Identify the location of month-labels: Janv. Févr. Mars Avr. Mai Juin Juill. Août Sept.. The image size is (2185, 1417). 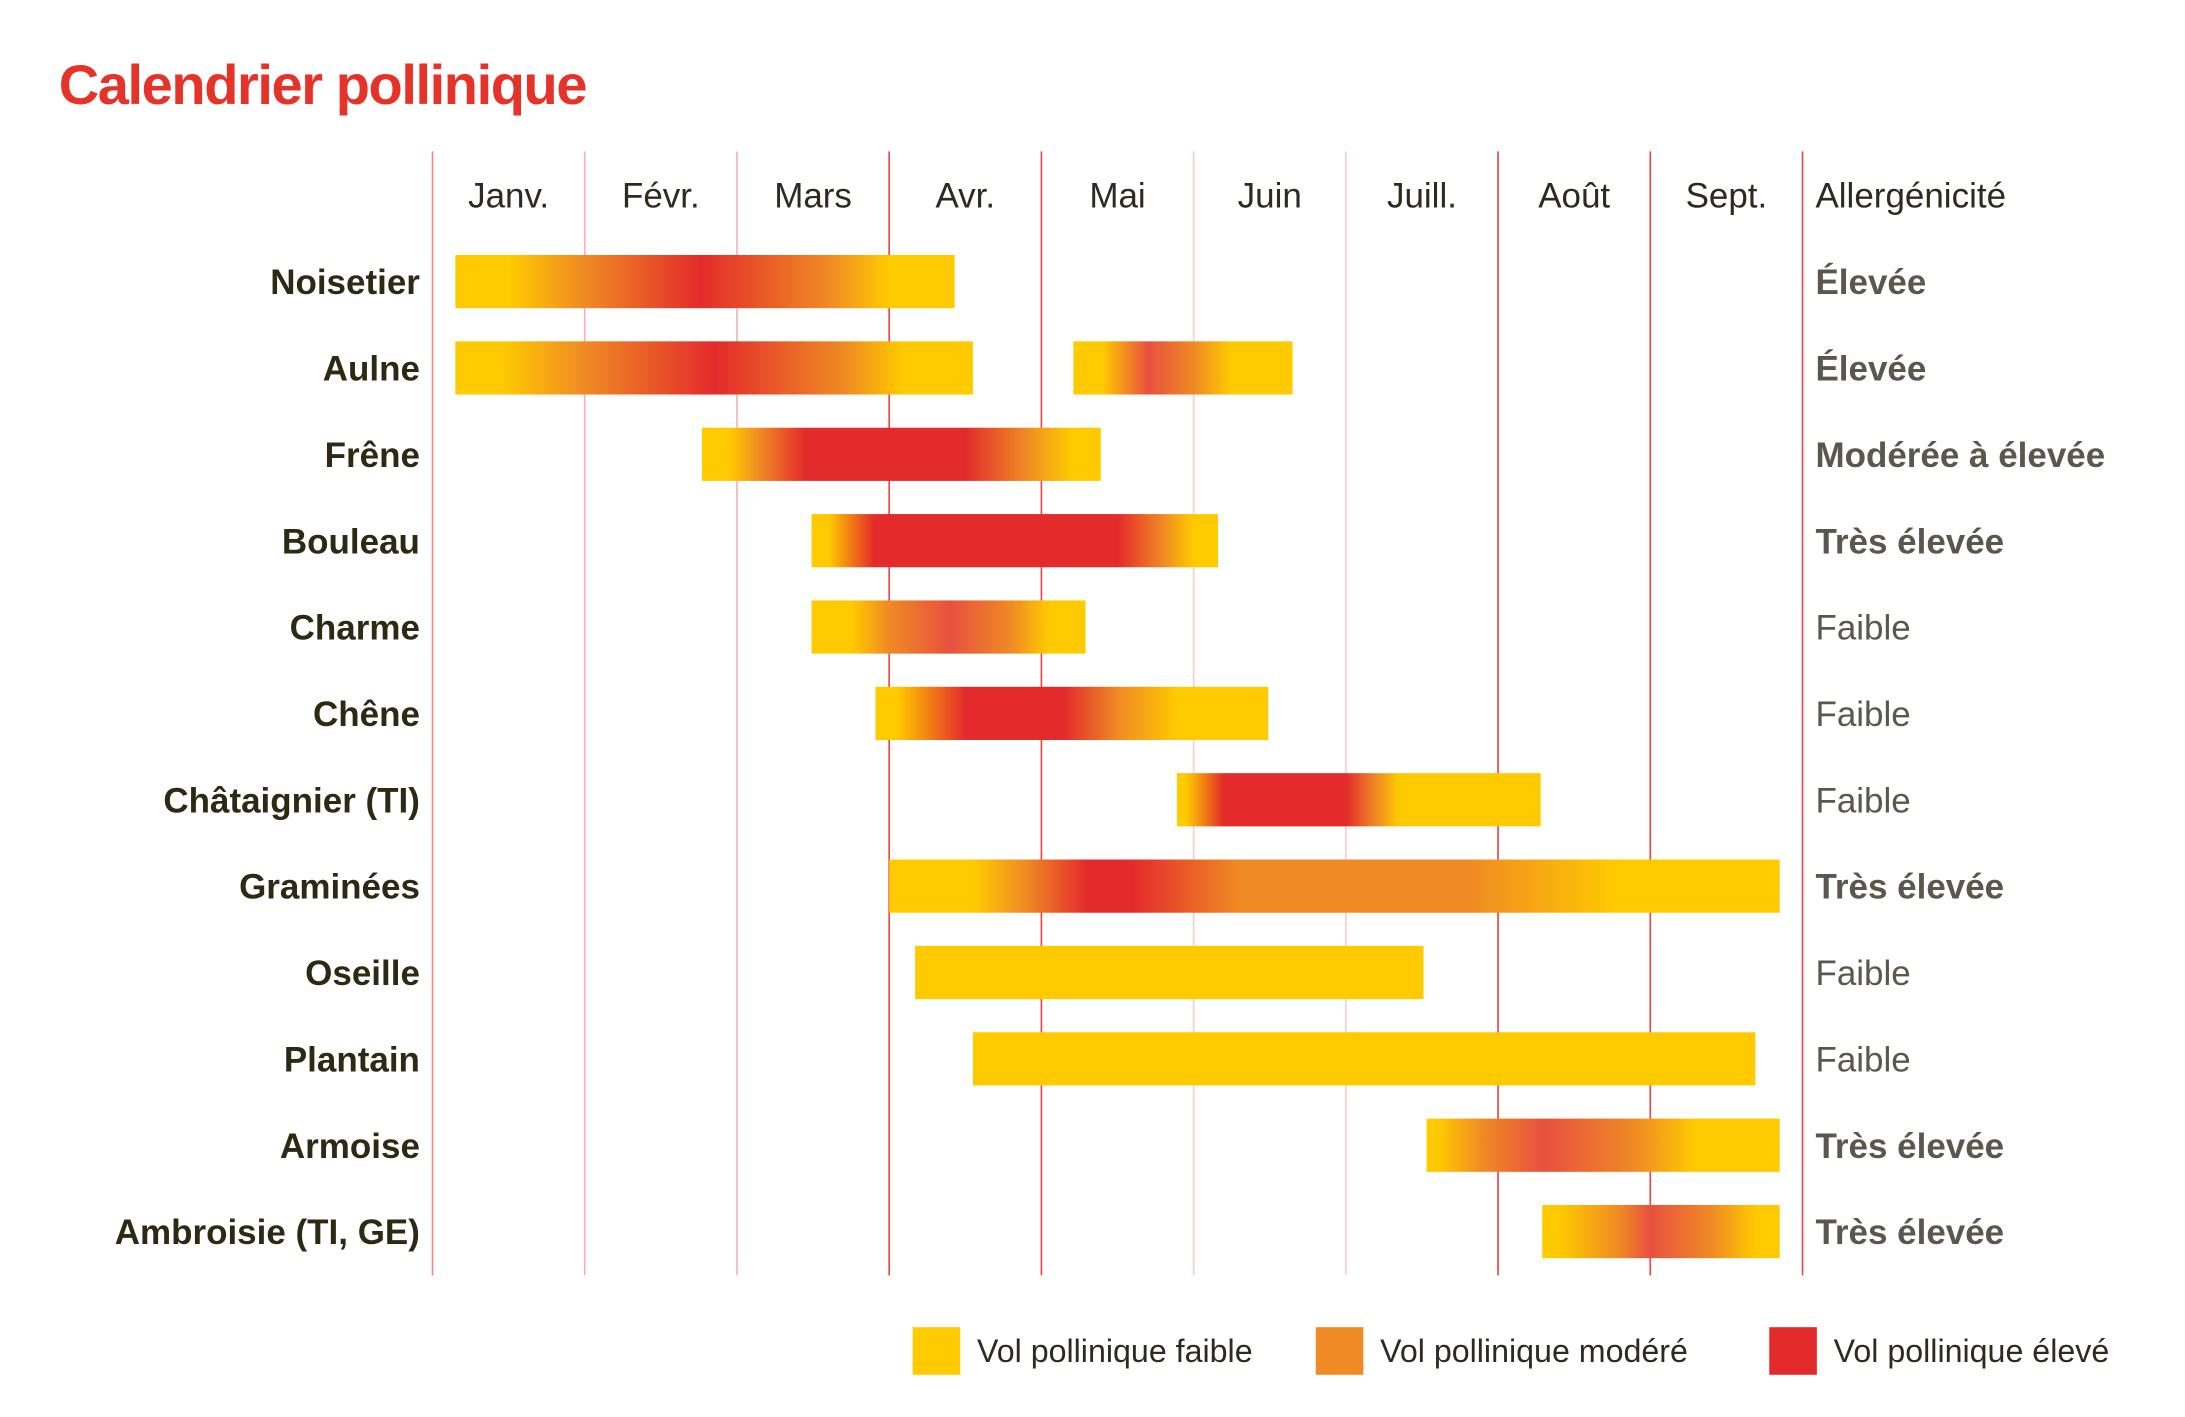
(1117, 195).